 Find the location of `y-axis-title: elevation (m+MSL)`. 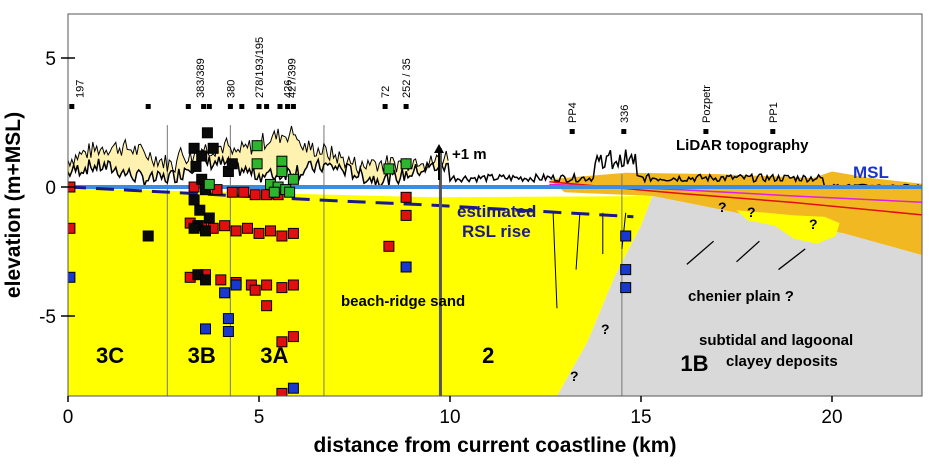

y-axis-title: elevation (m+MSL) is located at coordinates (13, 205).